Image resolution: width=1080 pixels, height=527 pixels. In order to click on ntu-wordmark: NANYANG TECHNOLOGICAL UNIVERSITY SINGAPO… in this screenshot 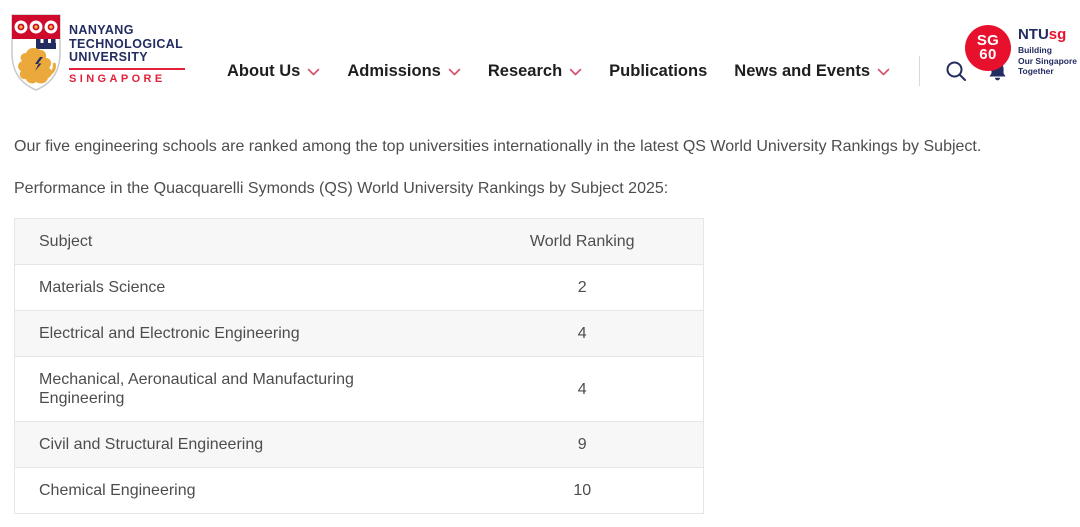, I will do `click(127, 54)`.